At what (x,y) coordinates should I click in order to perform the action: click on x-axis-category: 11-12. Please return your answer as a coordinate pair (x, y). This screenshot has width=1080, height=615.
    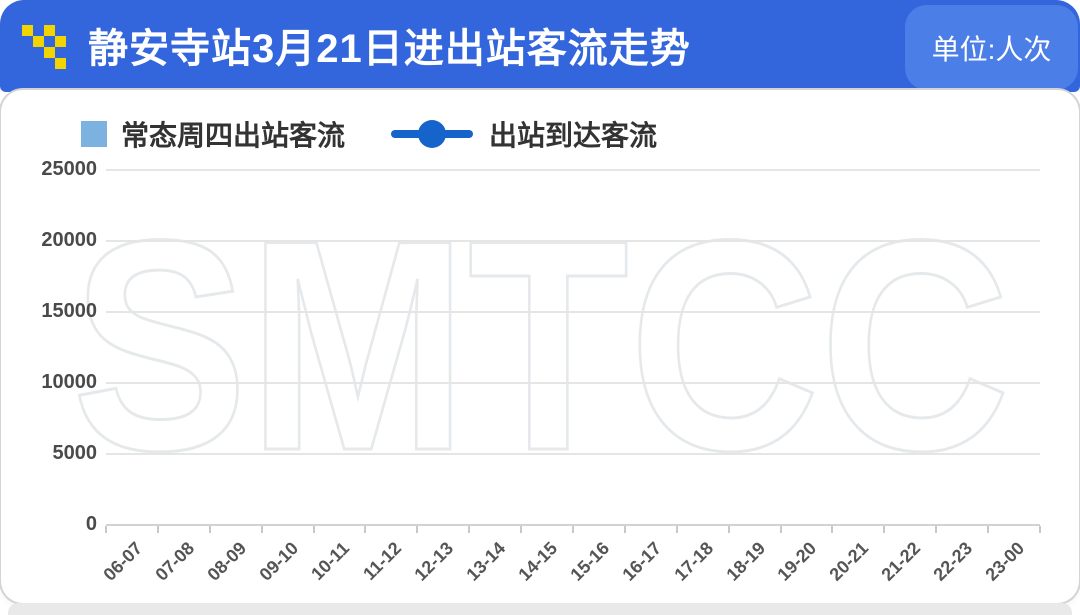
    Looking at the image, I should click on (388, 562).